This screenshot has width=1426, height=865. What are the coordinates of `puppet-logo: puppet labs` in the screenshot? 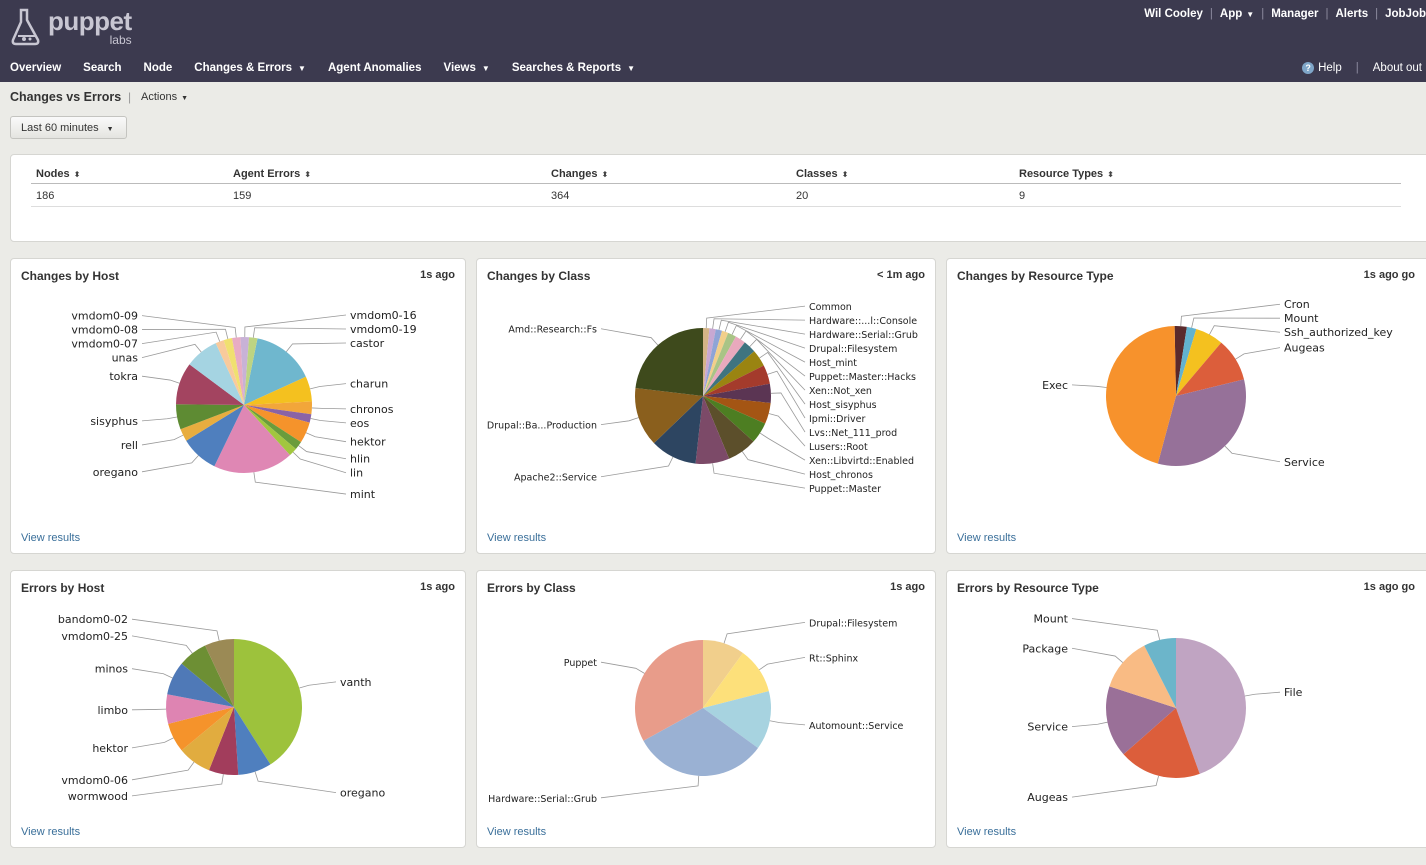 It's located at (71, 28).